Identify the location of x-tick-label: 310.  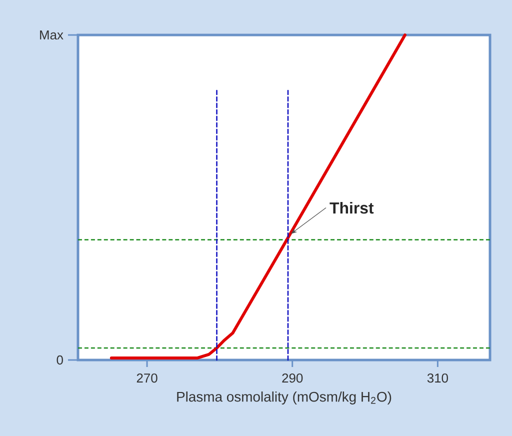
(437, 378).